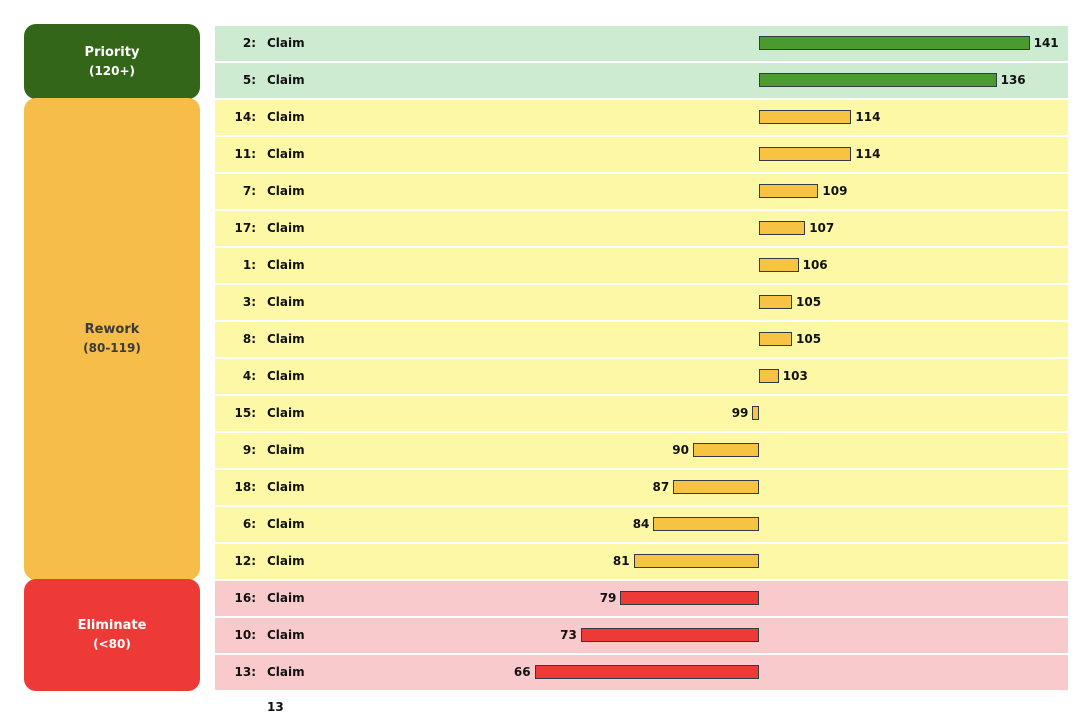 The image size is (1092, 725). Describe the element at coordinates (286, 60) in the screenshot. I see `row-label: Claim 2` at that location.